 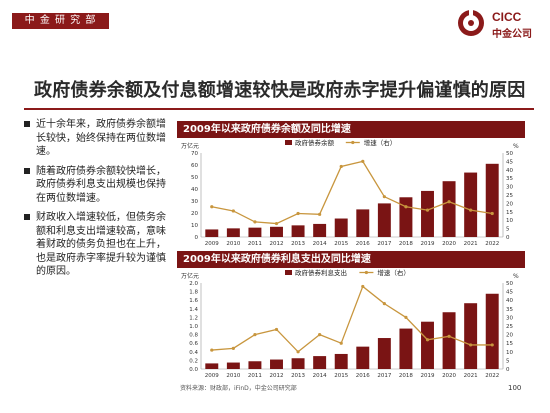 What do you see at coordinates (194, 178) in the screenshot?
I see `y-tick-label: 50` at bounding box center [194, 178].